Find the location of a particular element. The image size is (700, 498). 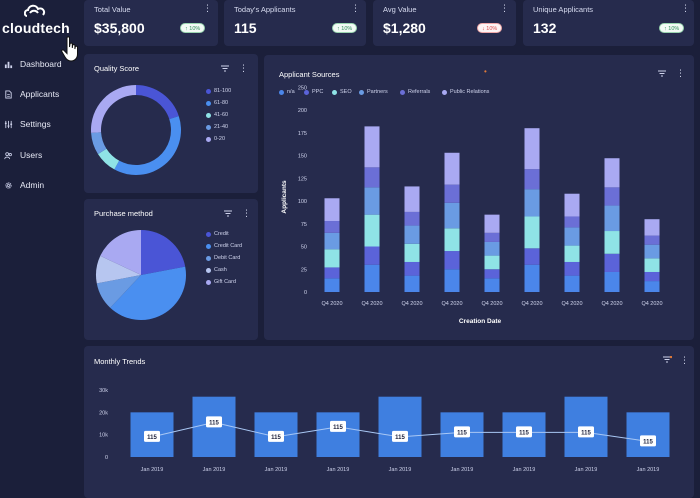

legend-item: 0-20 is located at coordinates (215, 139).